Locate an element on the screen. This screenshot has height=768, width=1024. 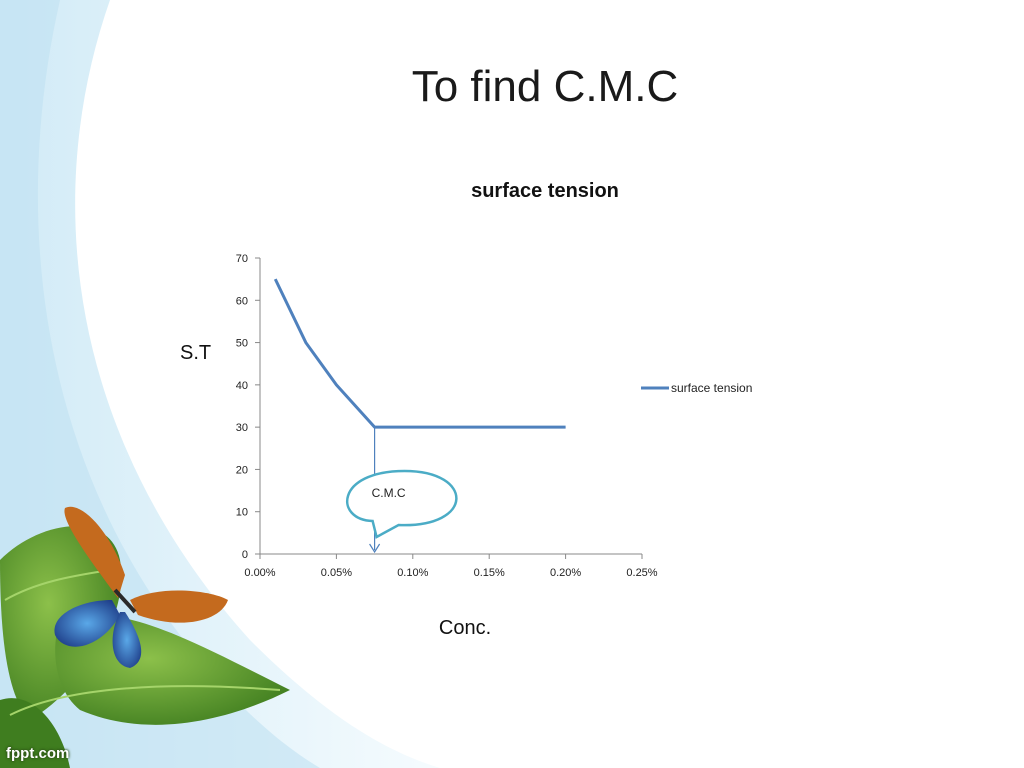
cmc-annotation: C.M.C is located at coordinates (402, 490).